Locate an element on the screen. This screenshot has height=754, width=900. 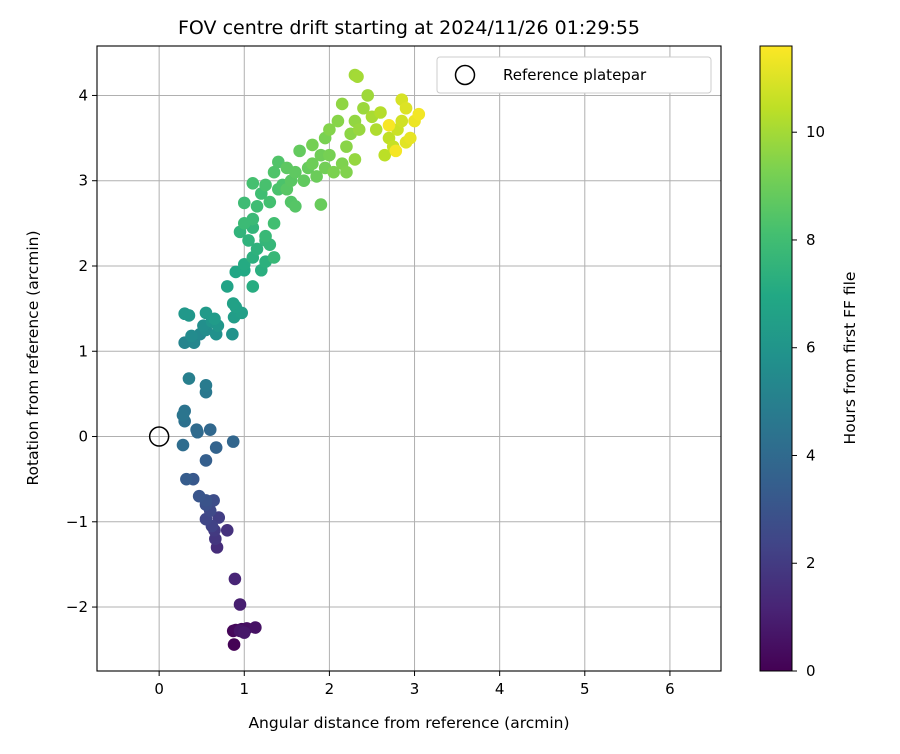
y-tick-label: 2 is located at coordinates (83, 266).